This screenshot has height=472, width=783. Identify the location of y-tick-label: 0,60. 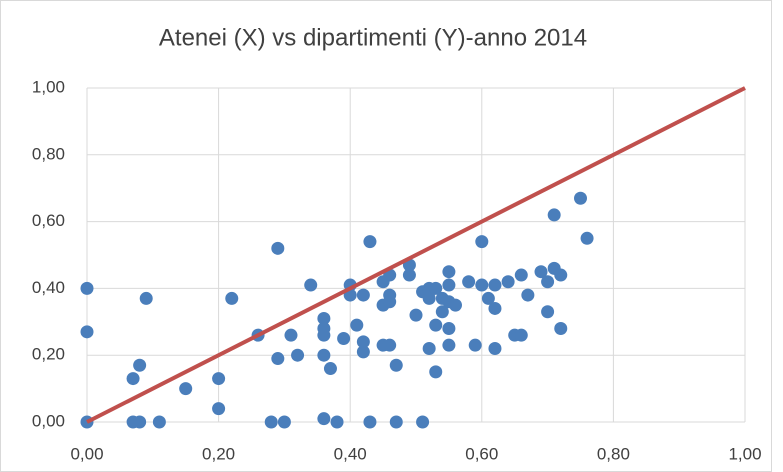
(48, 220).